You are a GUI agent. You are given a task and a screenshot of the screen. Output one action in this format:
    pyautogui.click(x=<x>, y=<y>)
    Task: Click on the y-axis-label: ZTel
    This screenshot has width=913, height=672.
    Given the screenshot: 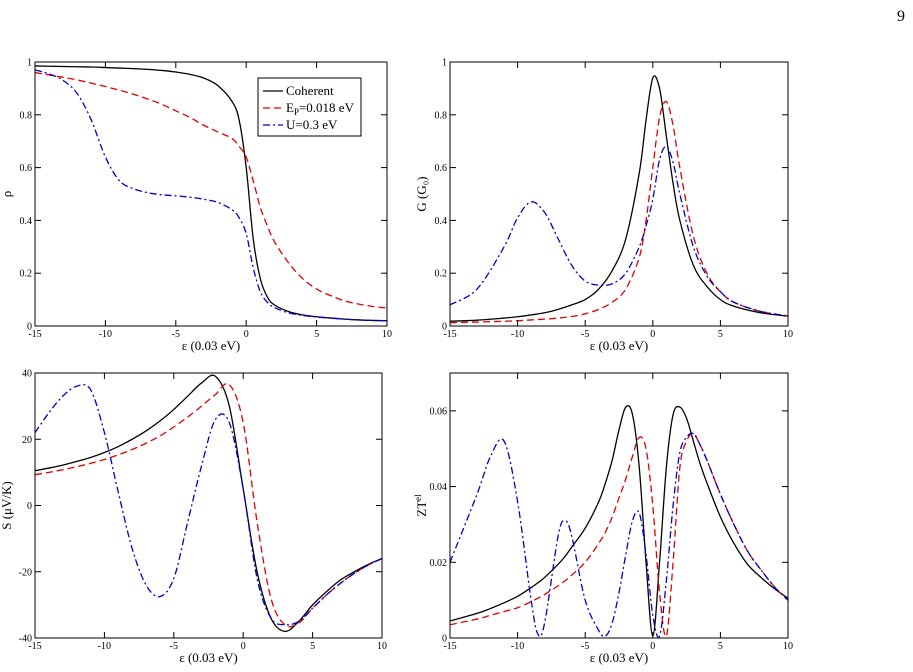 What is the action you would take?
    pyautogui.click(x=421, y=505)
    